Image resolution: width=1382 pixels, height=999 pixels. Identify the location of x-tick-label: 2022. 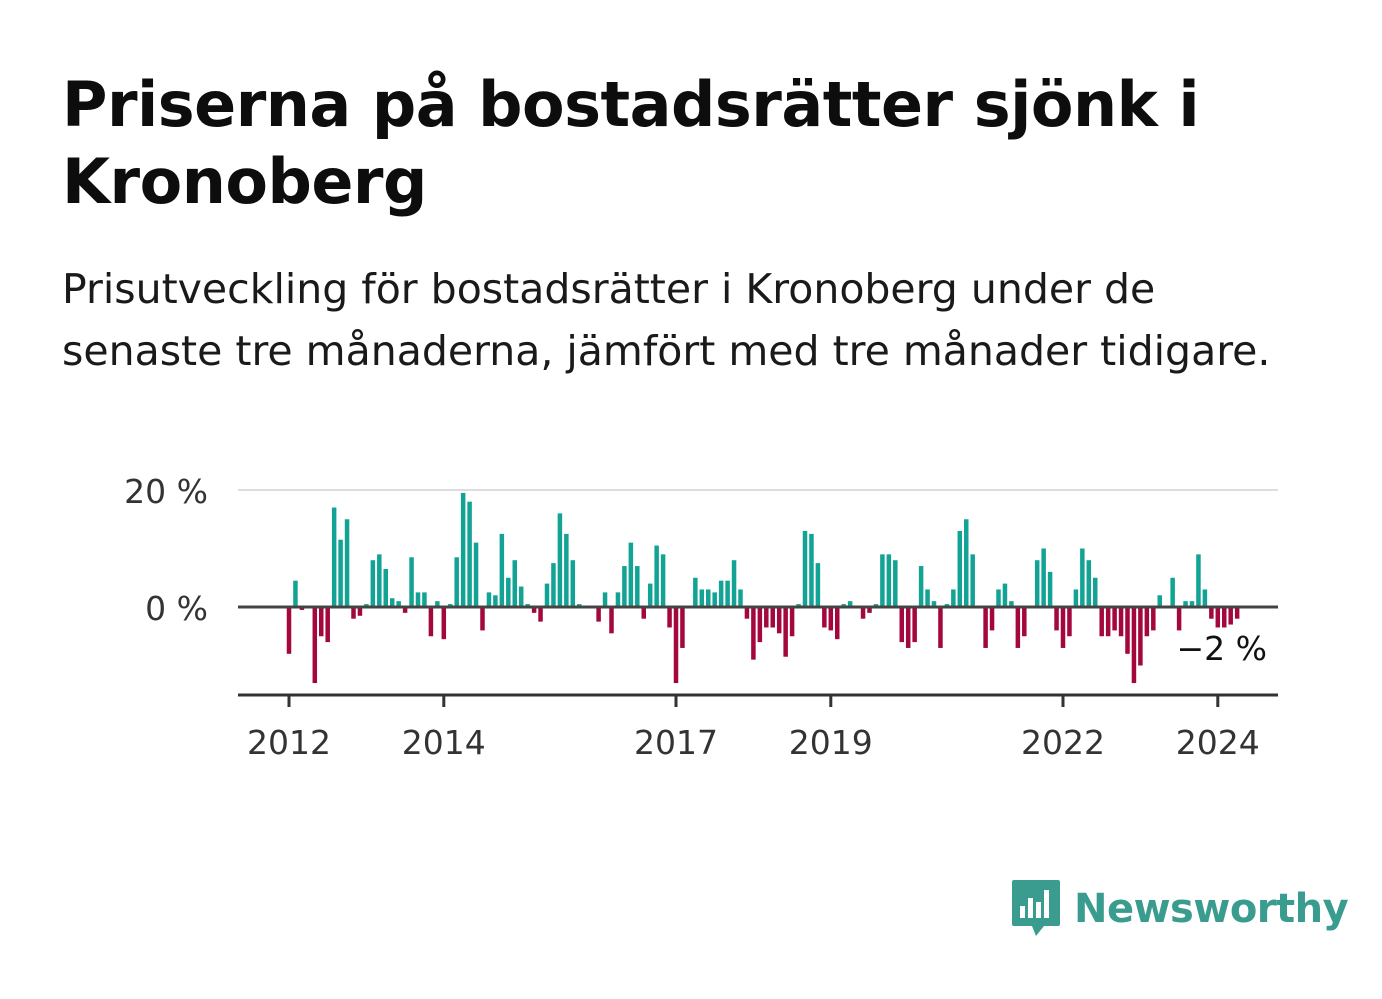
(1063, 741).